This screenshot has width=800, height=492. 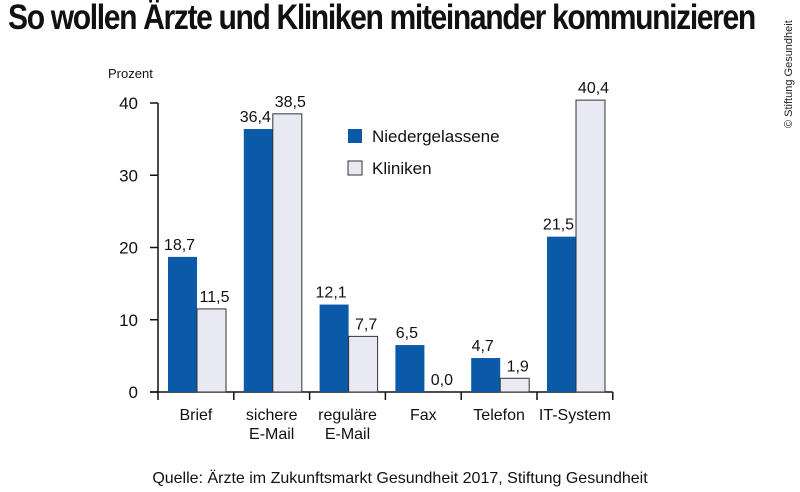 I want to click on data-label: 4,7, so click(x=483, y=346).